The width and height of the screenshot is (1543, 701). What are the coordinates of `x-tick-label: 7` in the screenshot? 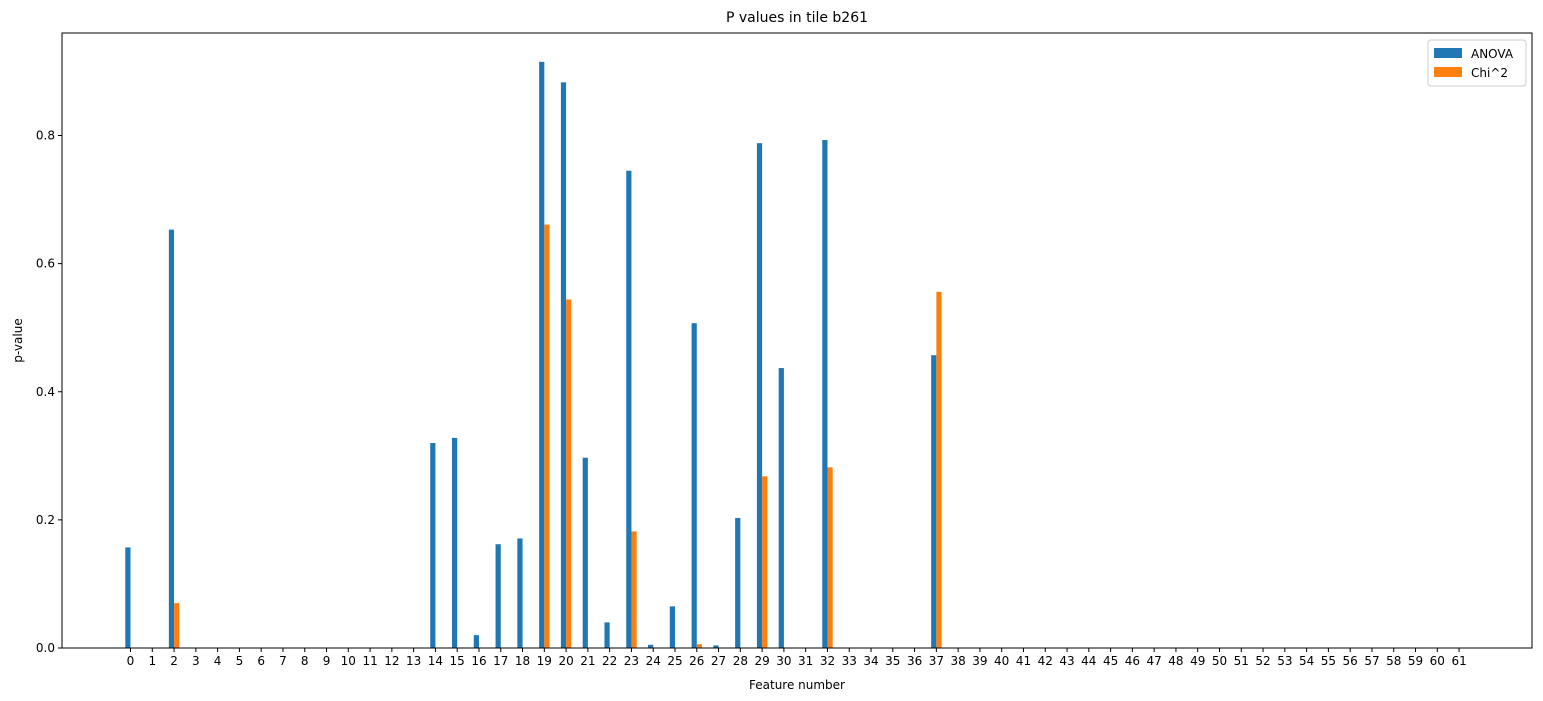 It's located at (283, 661).